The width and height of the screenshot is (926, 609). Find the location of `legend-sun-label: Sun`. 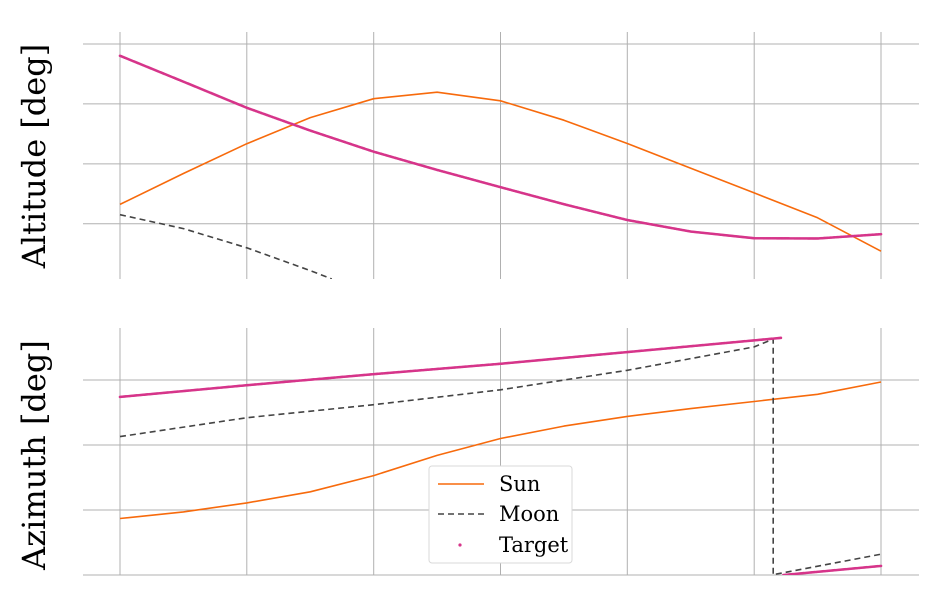

legend-sun-label: Sun is located at coordinates (519, 484).